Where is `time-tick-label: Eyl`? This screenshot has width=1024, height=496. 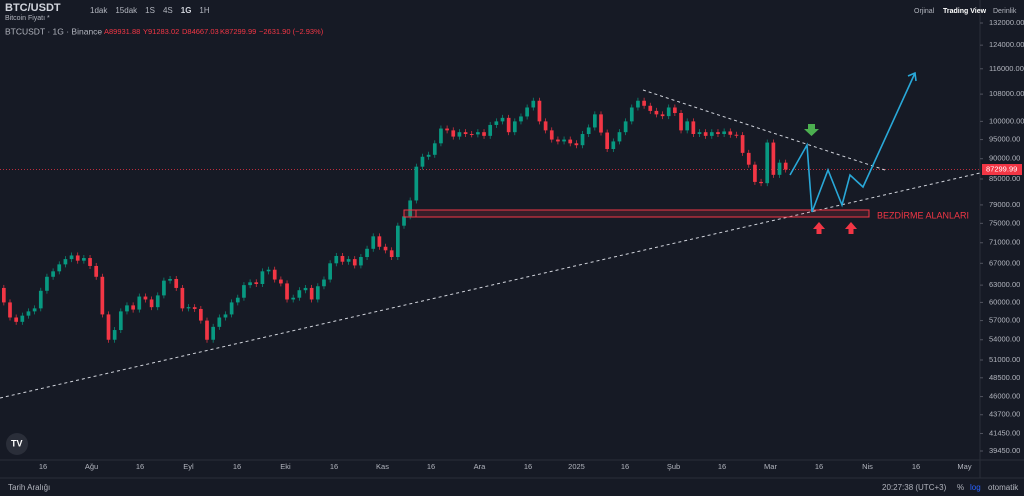
time-tick-label: Eyl is located at coordinates (188, 466).